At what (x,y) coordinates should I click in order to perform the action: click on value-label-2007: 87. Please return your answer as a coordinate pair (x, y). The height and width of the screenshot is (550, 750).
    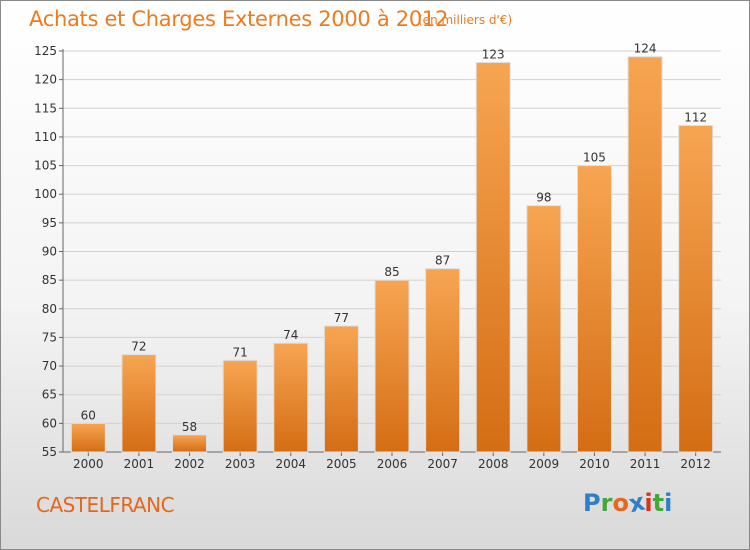
    Looking at the image, I should click on (442, 261).